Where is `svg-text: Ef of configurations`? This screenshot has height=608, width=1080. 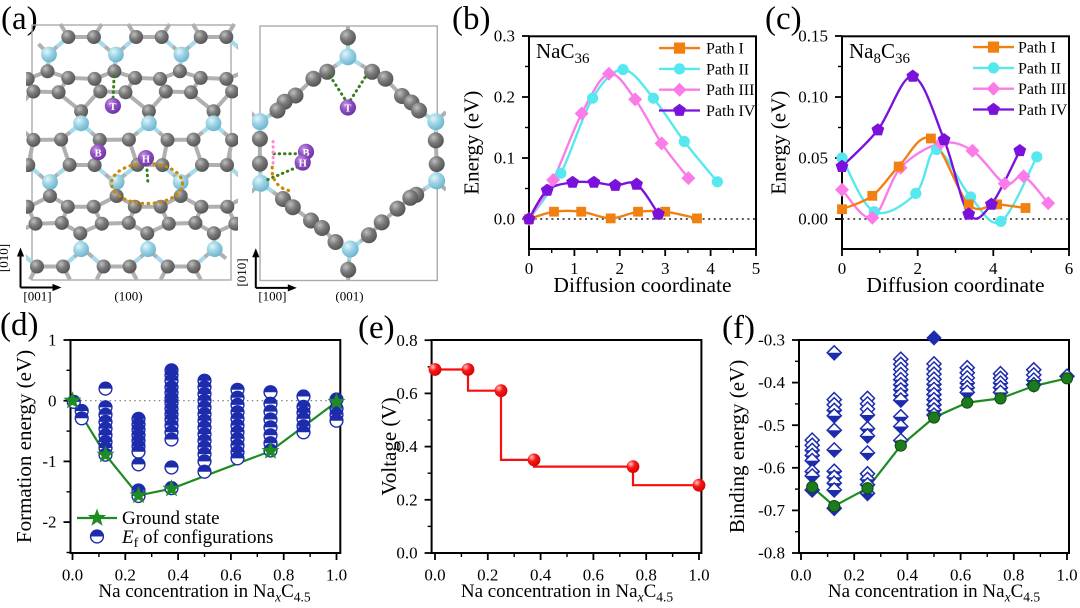
svg-text: Ef of configurations is located at coordinates (197, 539).